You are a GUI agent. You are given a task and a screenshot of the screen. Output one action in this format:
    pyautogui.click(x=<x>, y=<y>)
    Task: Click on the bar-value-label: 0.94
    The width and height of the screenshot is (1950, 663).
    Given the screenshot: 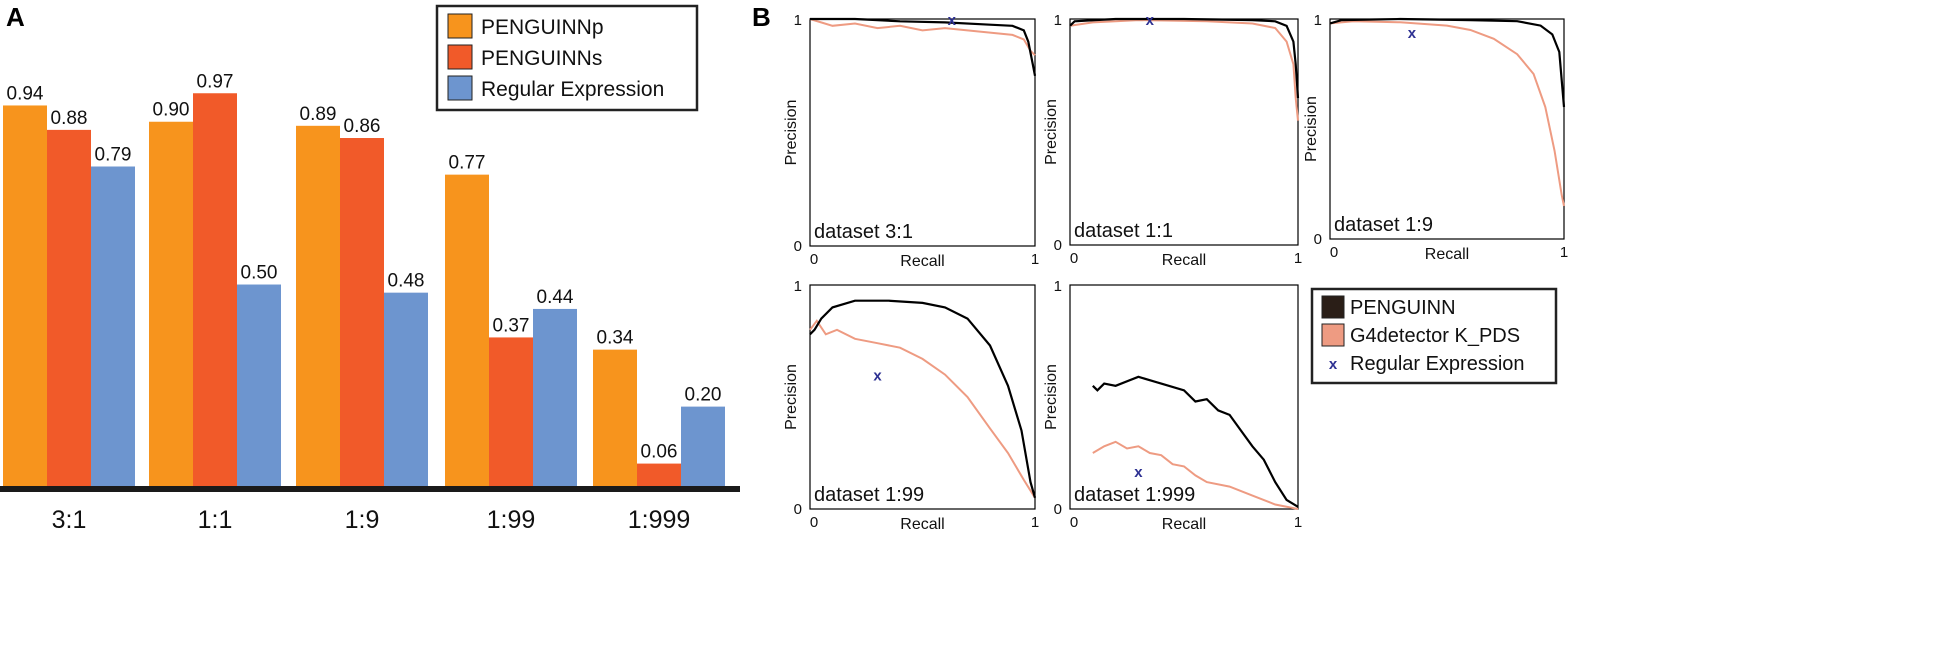 What is the action you would take?
    pyautogui.click(x=25, y=93)
    